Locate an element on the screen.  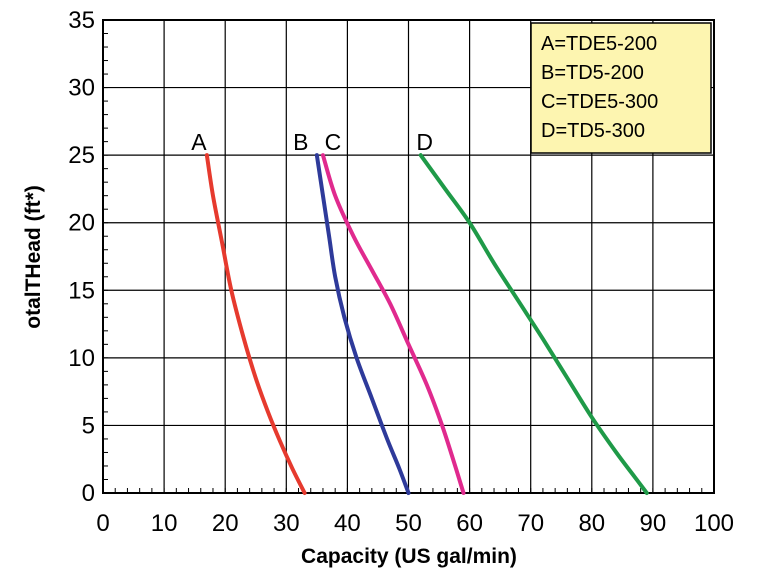
x-tick-label-20: 20 is located at coordinates (225, 523).